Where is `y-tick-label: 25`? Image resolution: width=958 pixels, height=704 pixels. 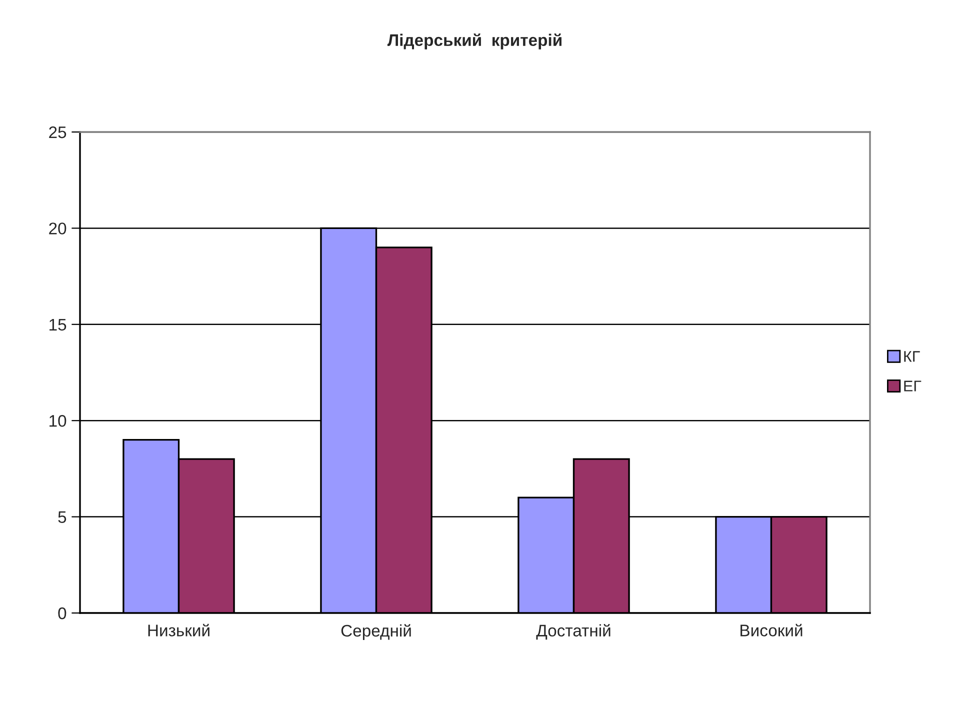
y-tick-label: 25 is located at coordinates (57, 132).